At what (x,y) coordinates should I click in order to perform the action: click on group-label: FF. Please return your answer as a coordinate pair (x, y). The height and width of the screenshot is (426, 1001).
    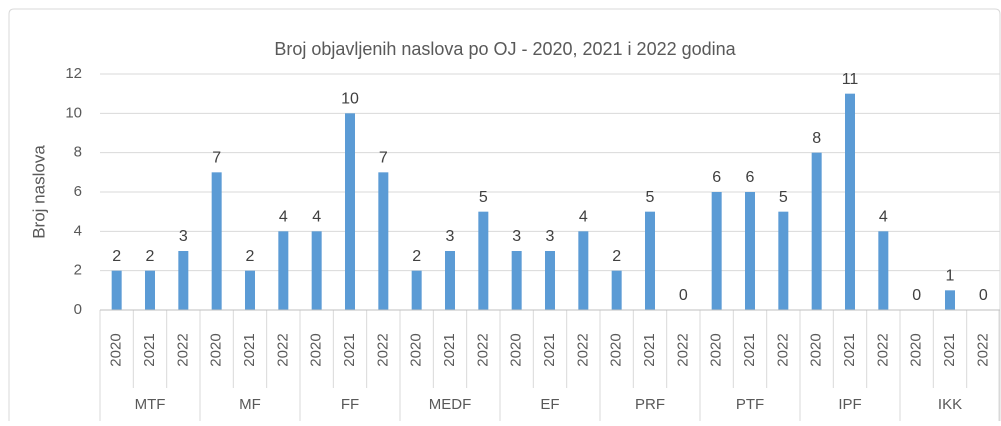
    Looking at the image, I should click on (350, 404).